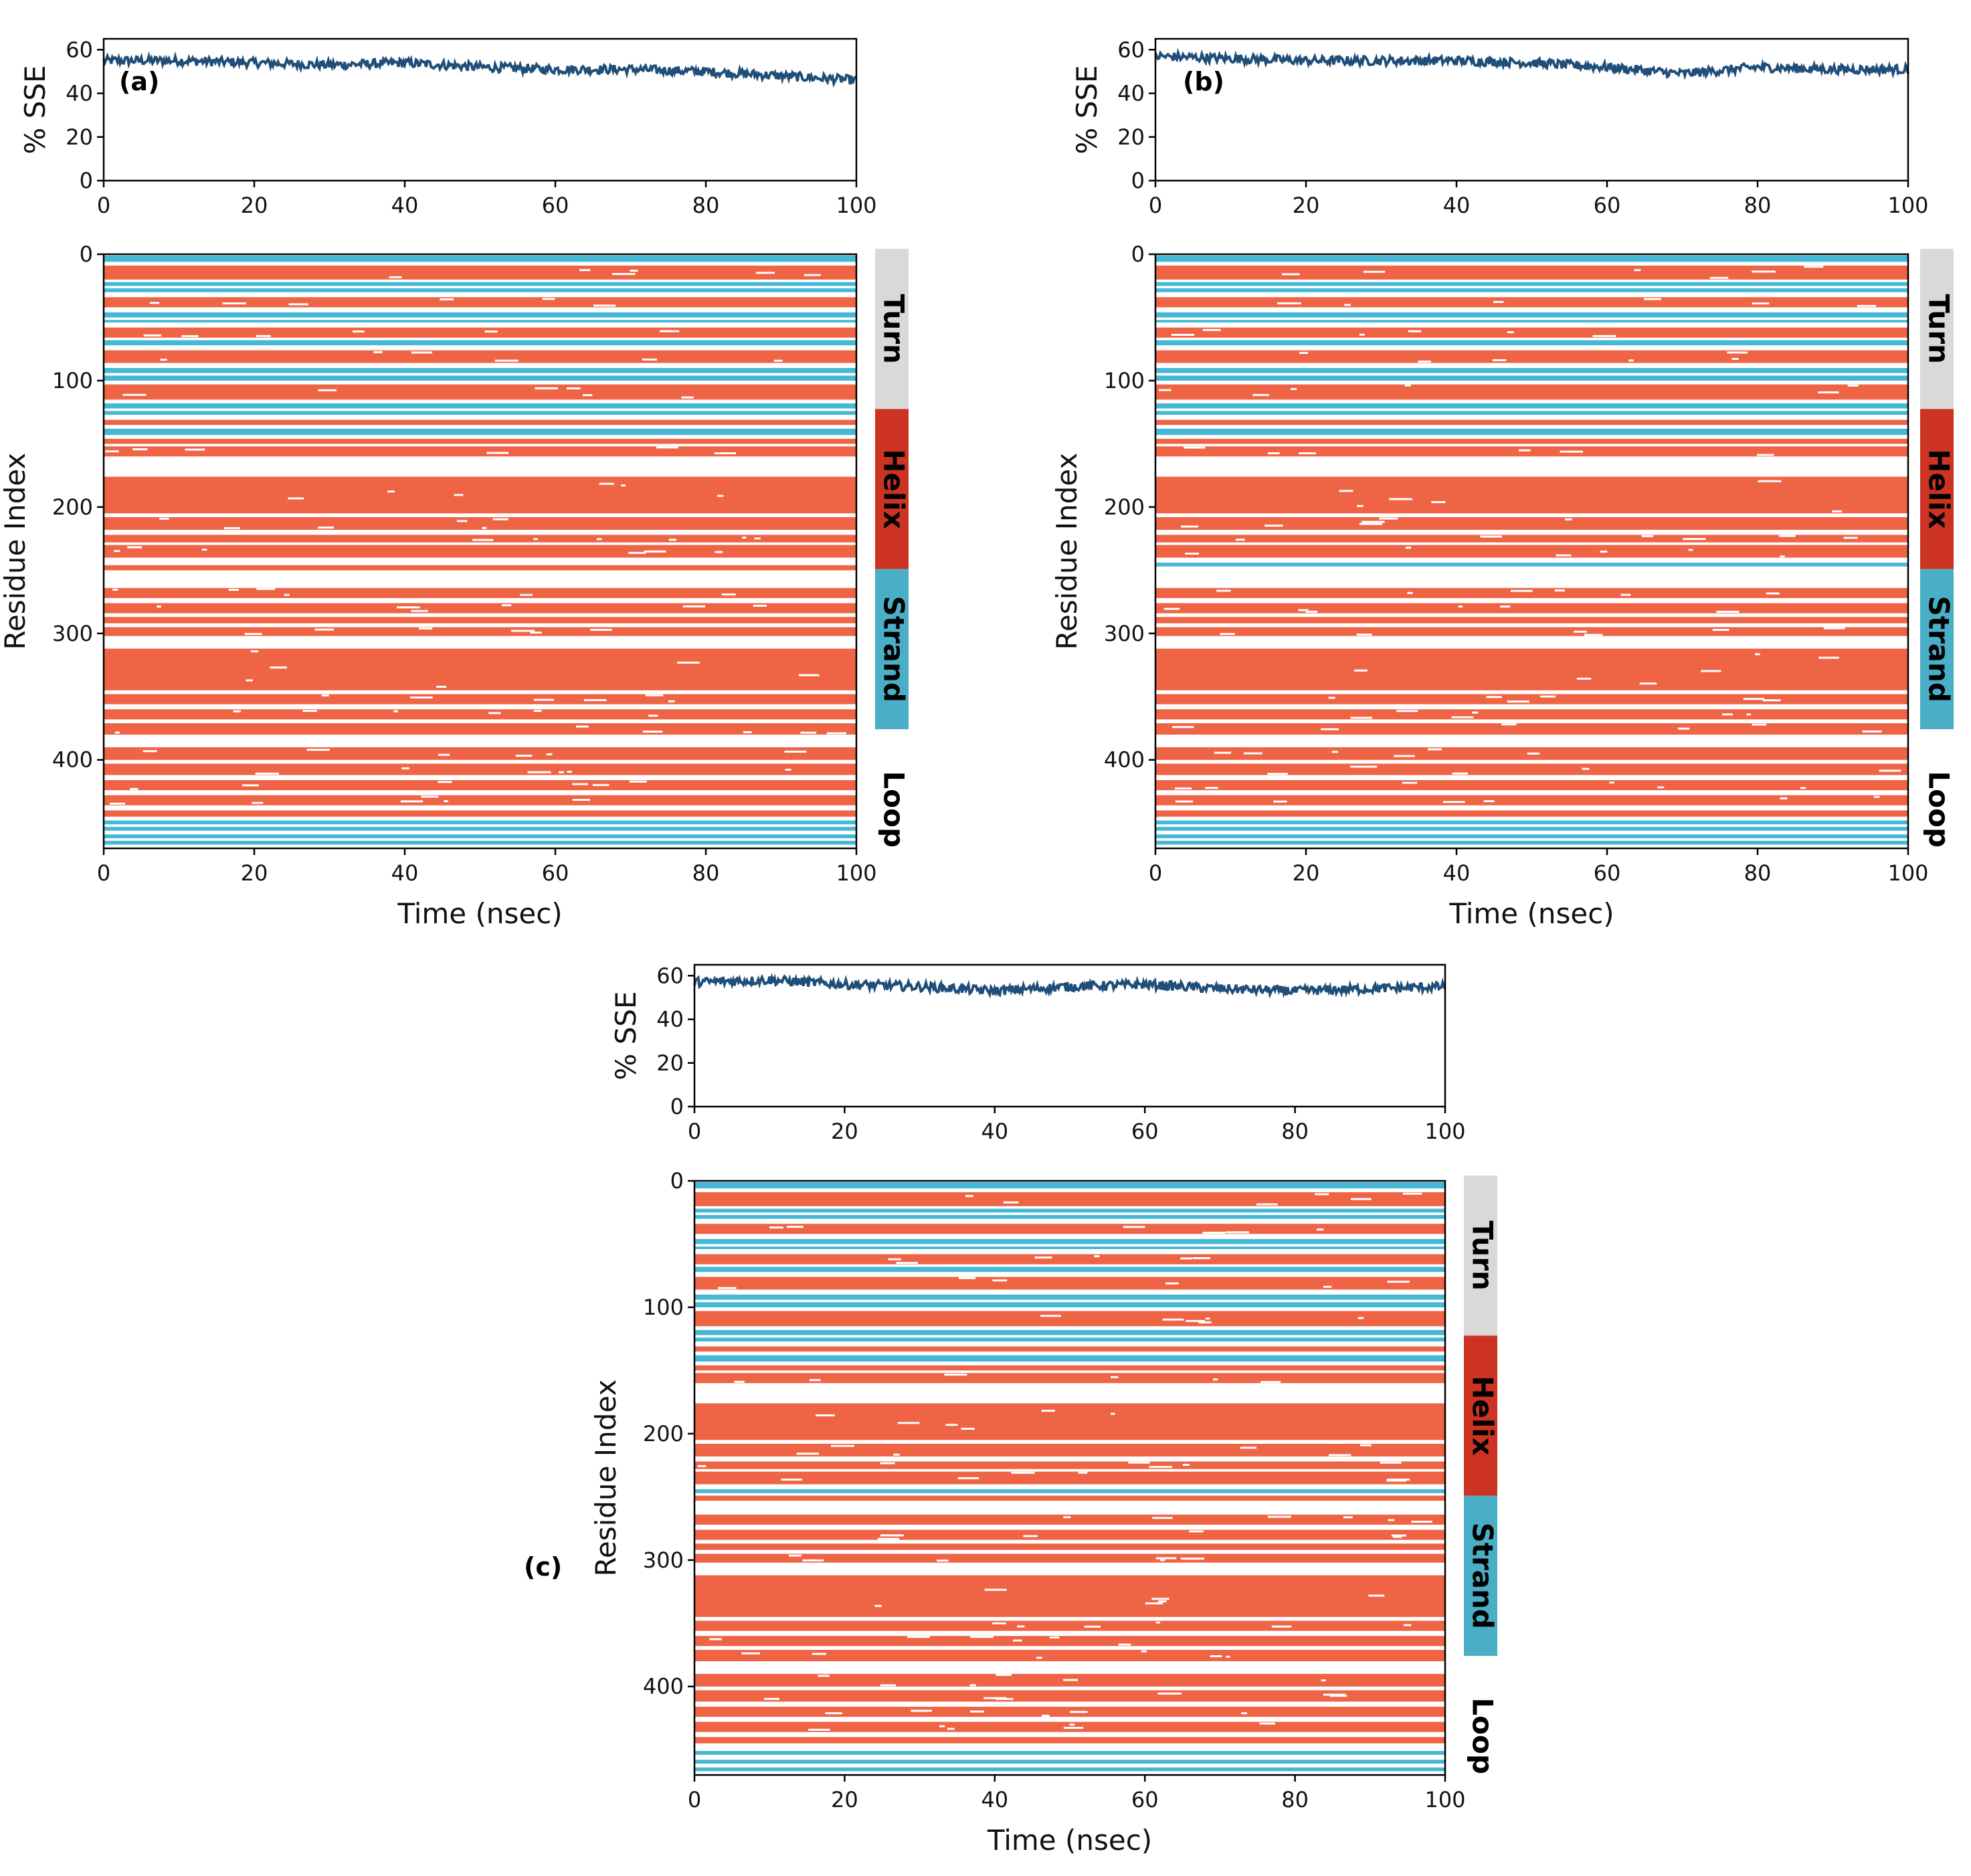  What do you see at coordinates (1445, 1131) in the screenshot?
I see `sse-x-tick-label: 100` at bounding box center [1445, 1131].